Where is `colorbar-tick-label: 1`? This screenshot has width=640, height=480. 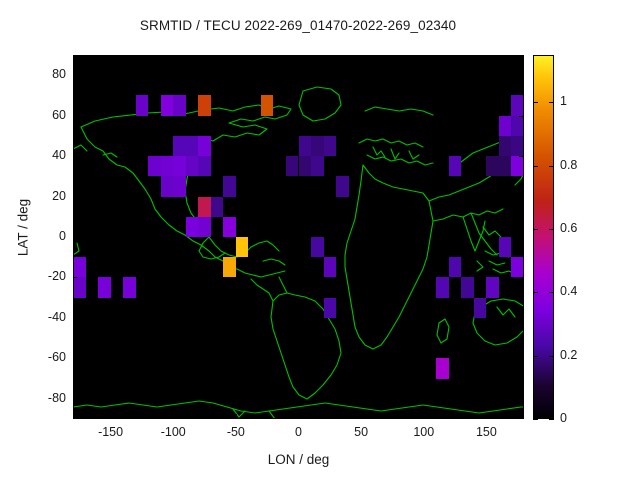 colorbar-tick-label: 1 is located at coordinates (563, 101).